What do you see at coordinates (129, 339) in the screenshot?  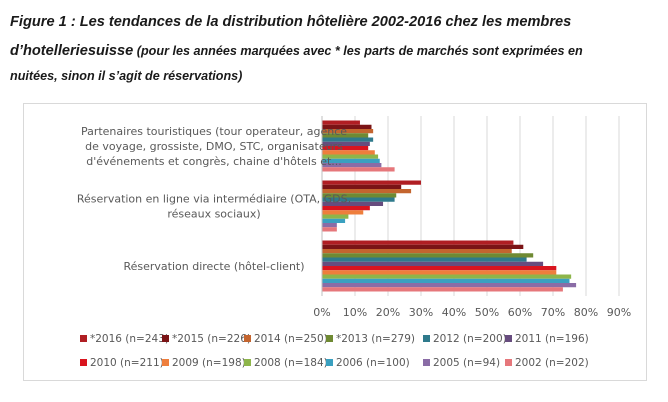 I see `legend-label: *2016 (n=243)` at bounding box center [129, 339].